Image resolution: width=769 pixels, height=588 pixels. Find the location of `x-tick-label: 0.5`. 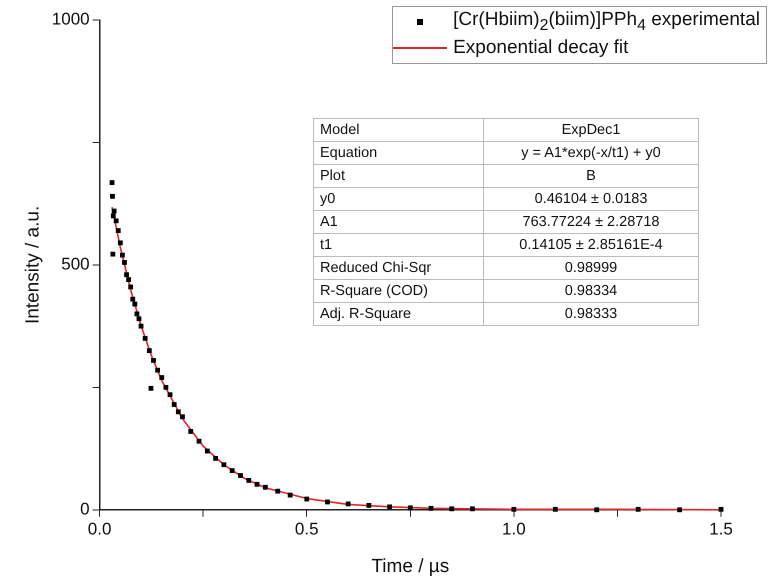

x-tick-label: 0.5 is located at coordinates (306, 529).